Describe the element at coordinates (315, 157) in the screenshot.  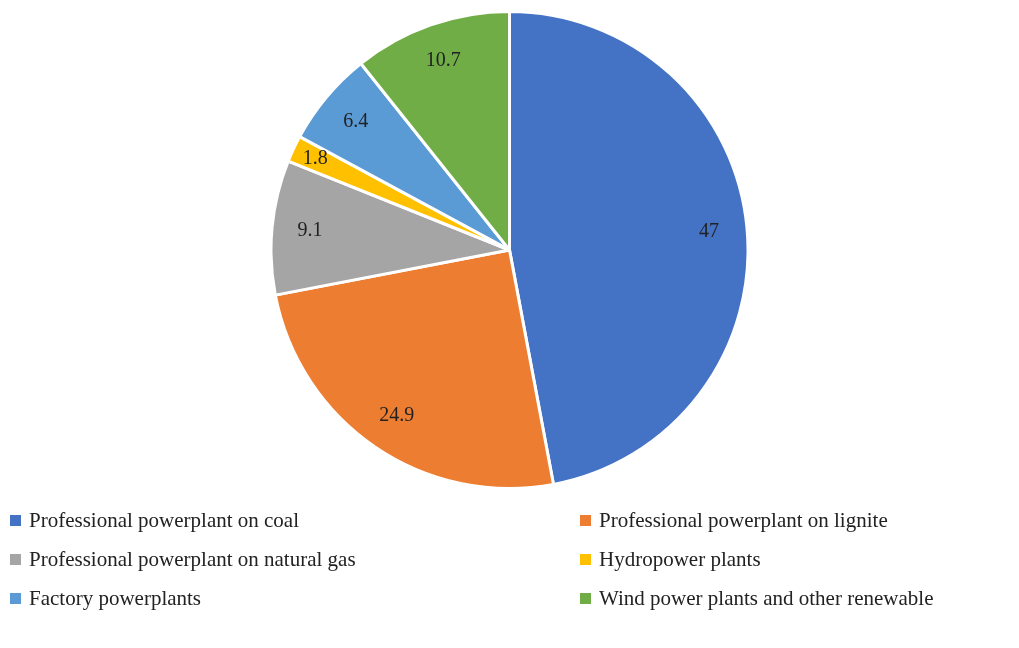
I see `data-label: 1.8` at that location.